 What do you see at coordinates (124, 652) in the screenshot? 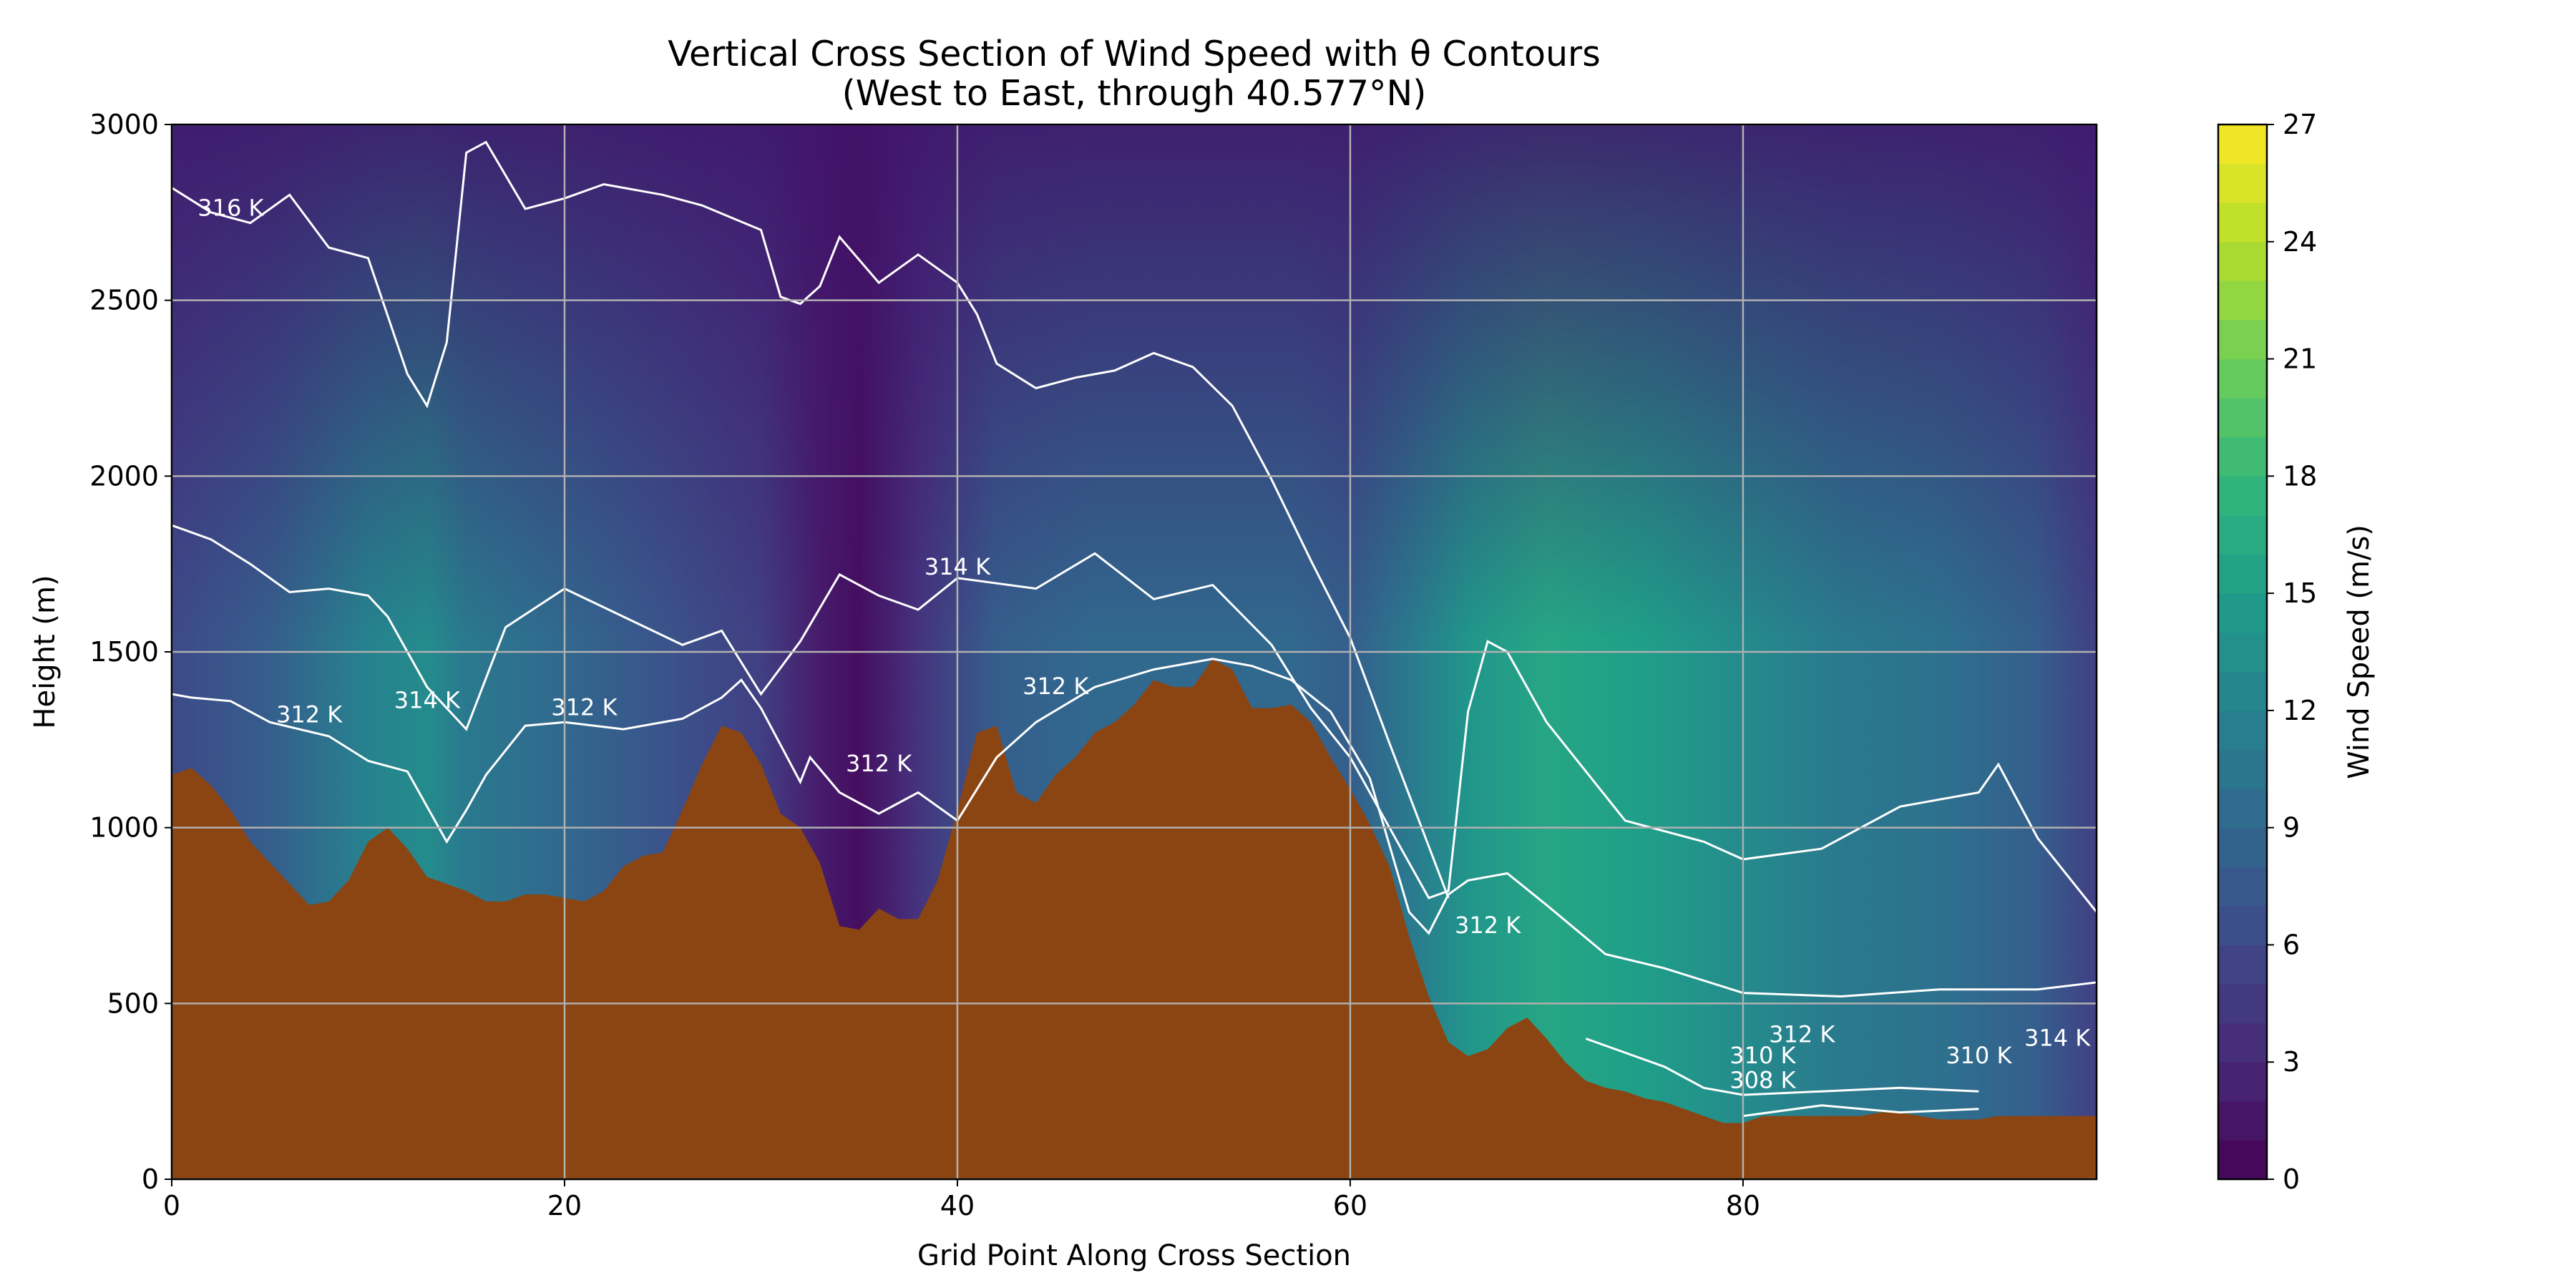
I see `y-tick-label: 1500` at bounding box center [124, 652].